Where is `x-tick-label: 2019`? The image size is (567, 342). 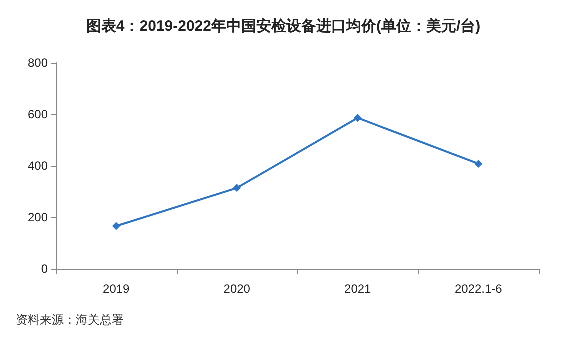
x-tick-label: 2019 is located at coordinates (116, 289).